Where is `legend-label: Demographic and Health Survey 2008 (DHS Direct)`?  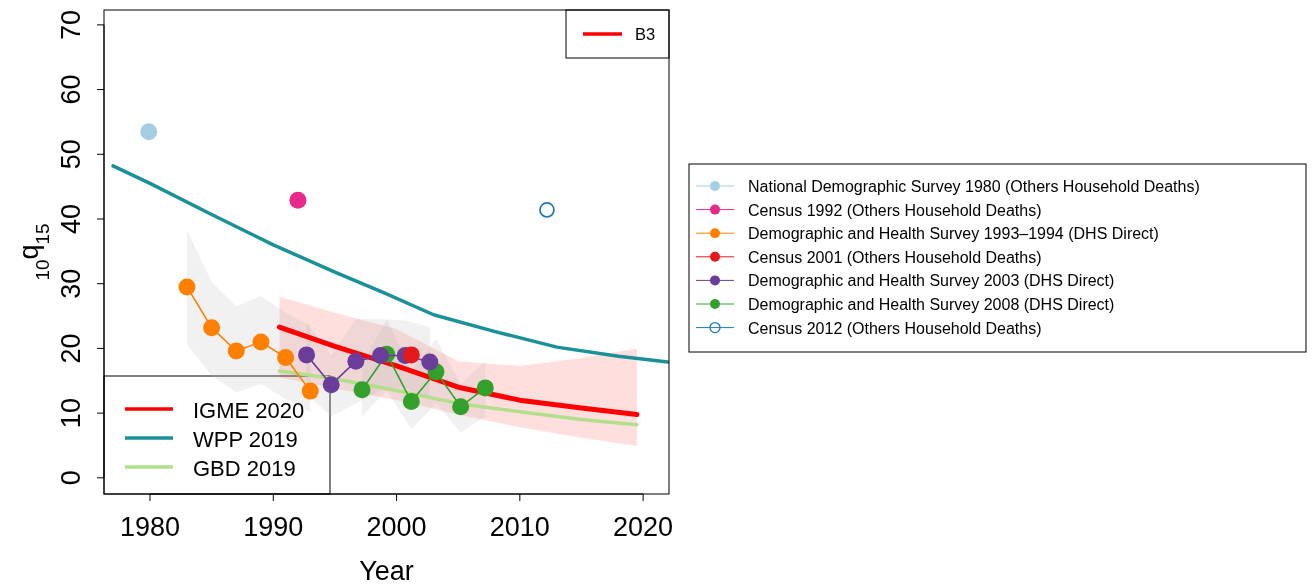
legend-label: Demographic and Health Survey 2008 (DHS Direct) is located at coordinates (931, 304).